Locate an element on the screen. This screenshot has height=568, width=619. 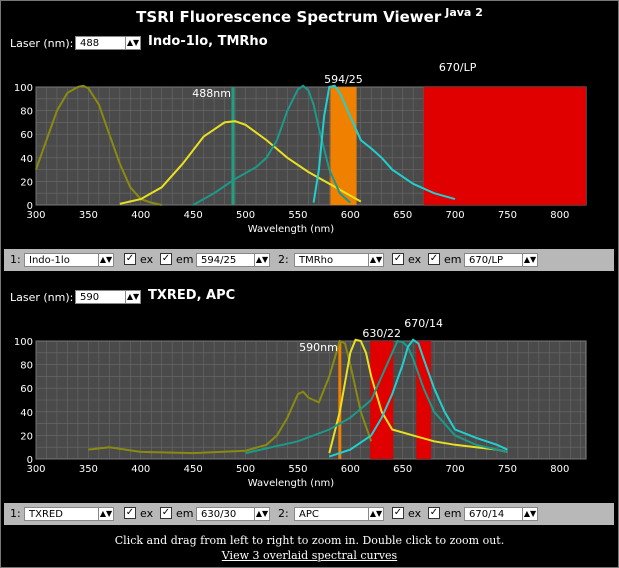
filter2-select: 670/LP ▲▼ is located at coordinates (501, 260).